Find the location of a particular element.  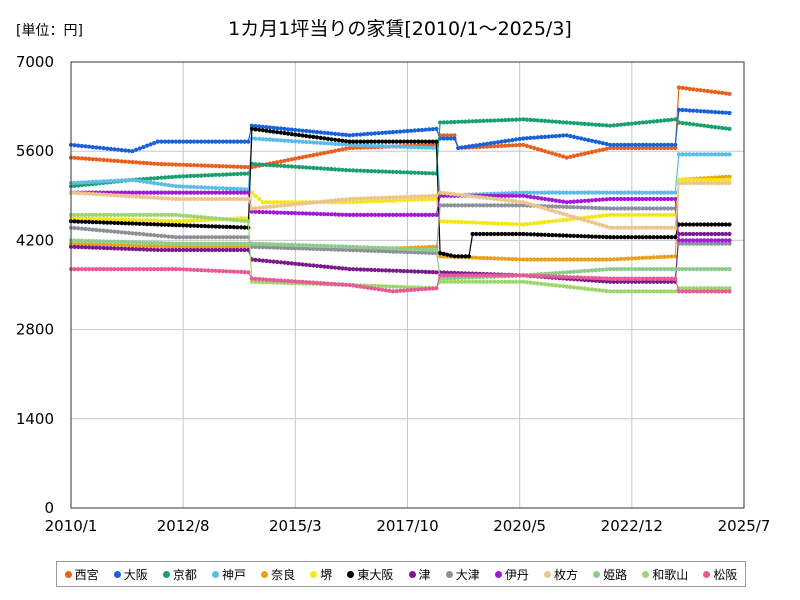

legend-item: 神戸 is located at coordinates (228, 574).